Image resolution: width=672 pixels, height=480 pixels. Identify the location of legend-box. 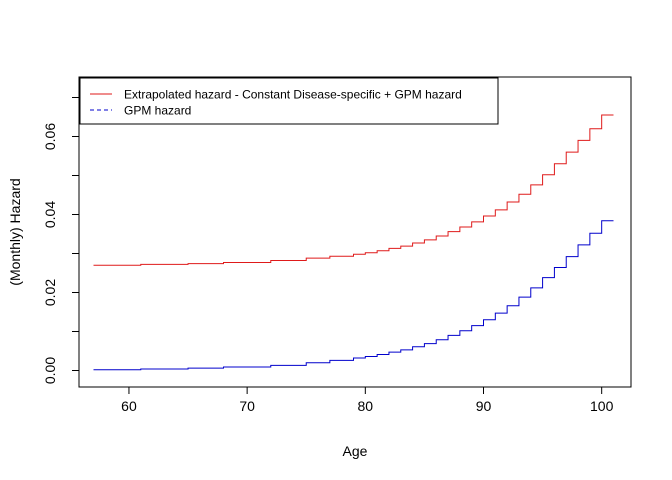
(289, 101).